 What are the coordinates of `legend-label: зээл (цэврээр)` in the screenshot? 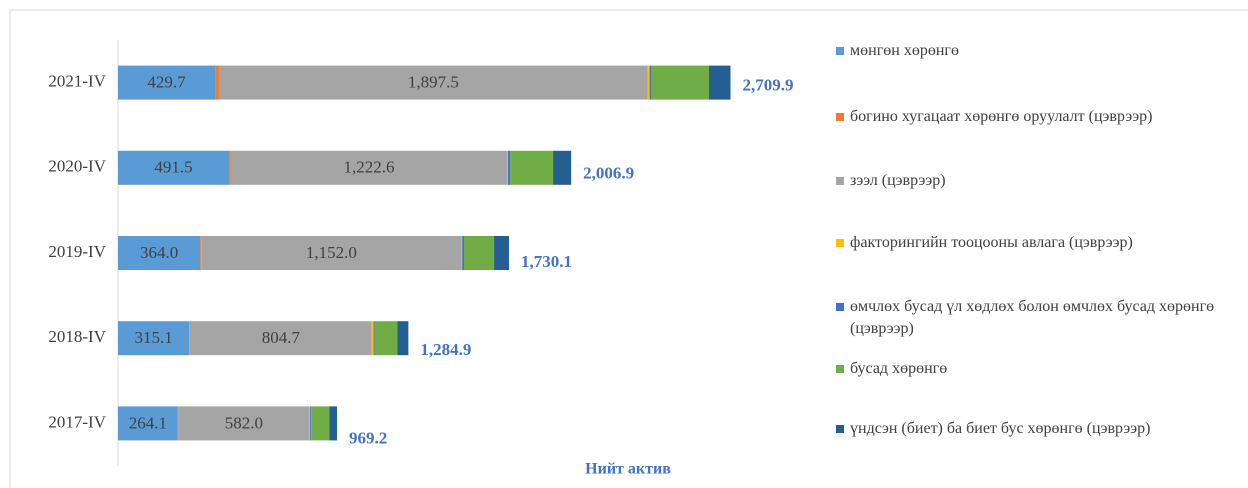 It's located at (898, 180).